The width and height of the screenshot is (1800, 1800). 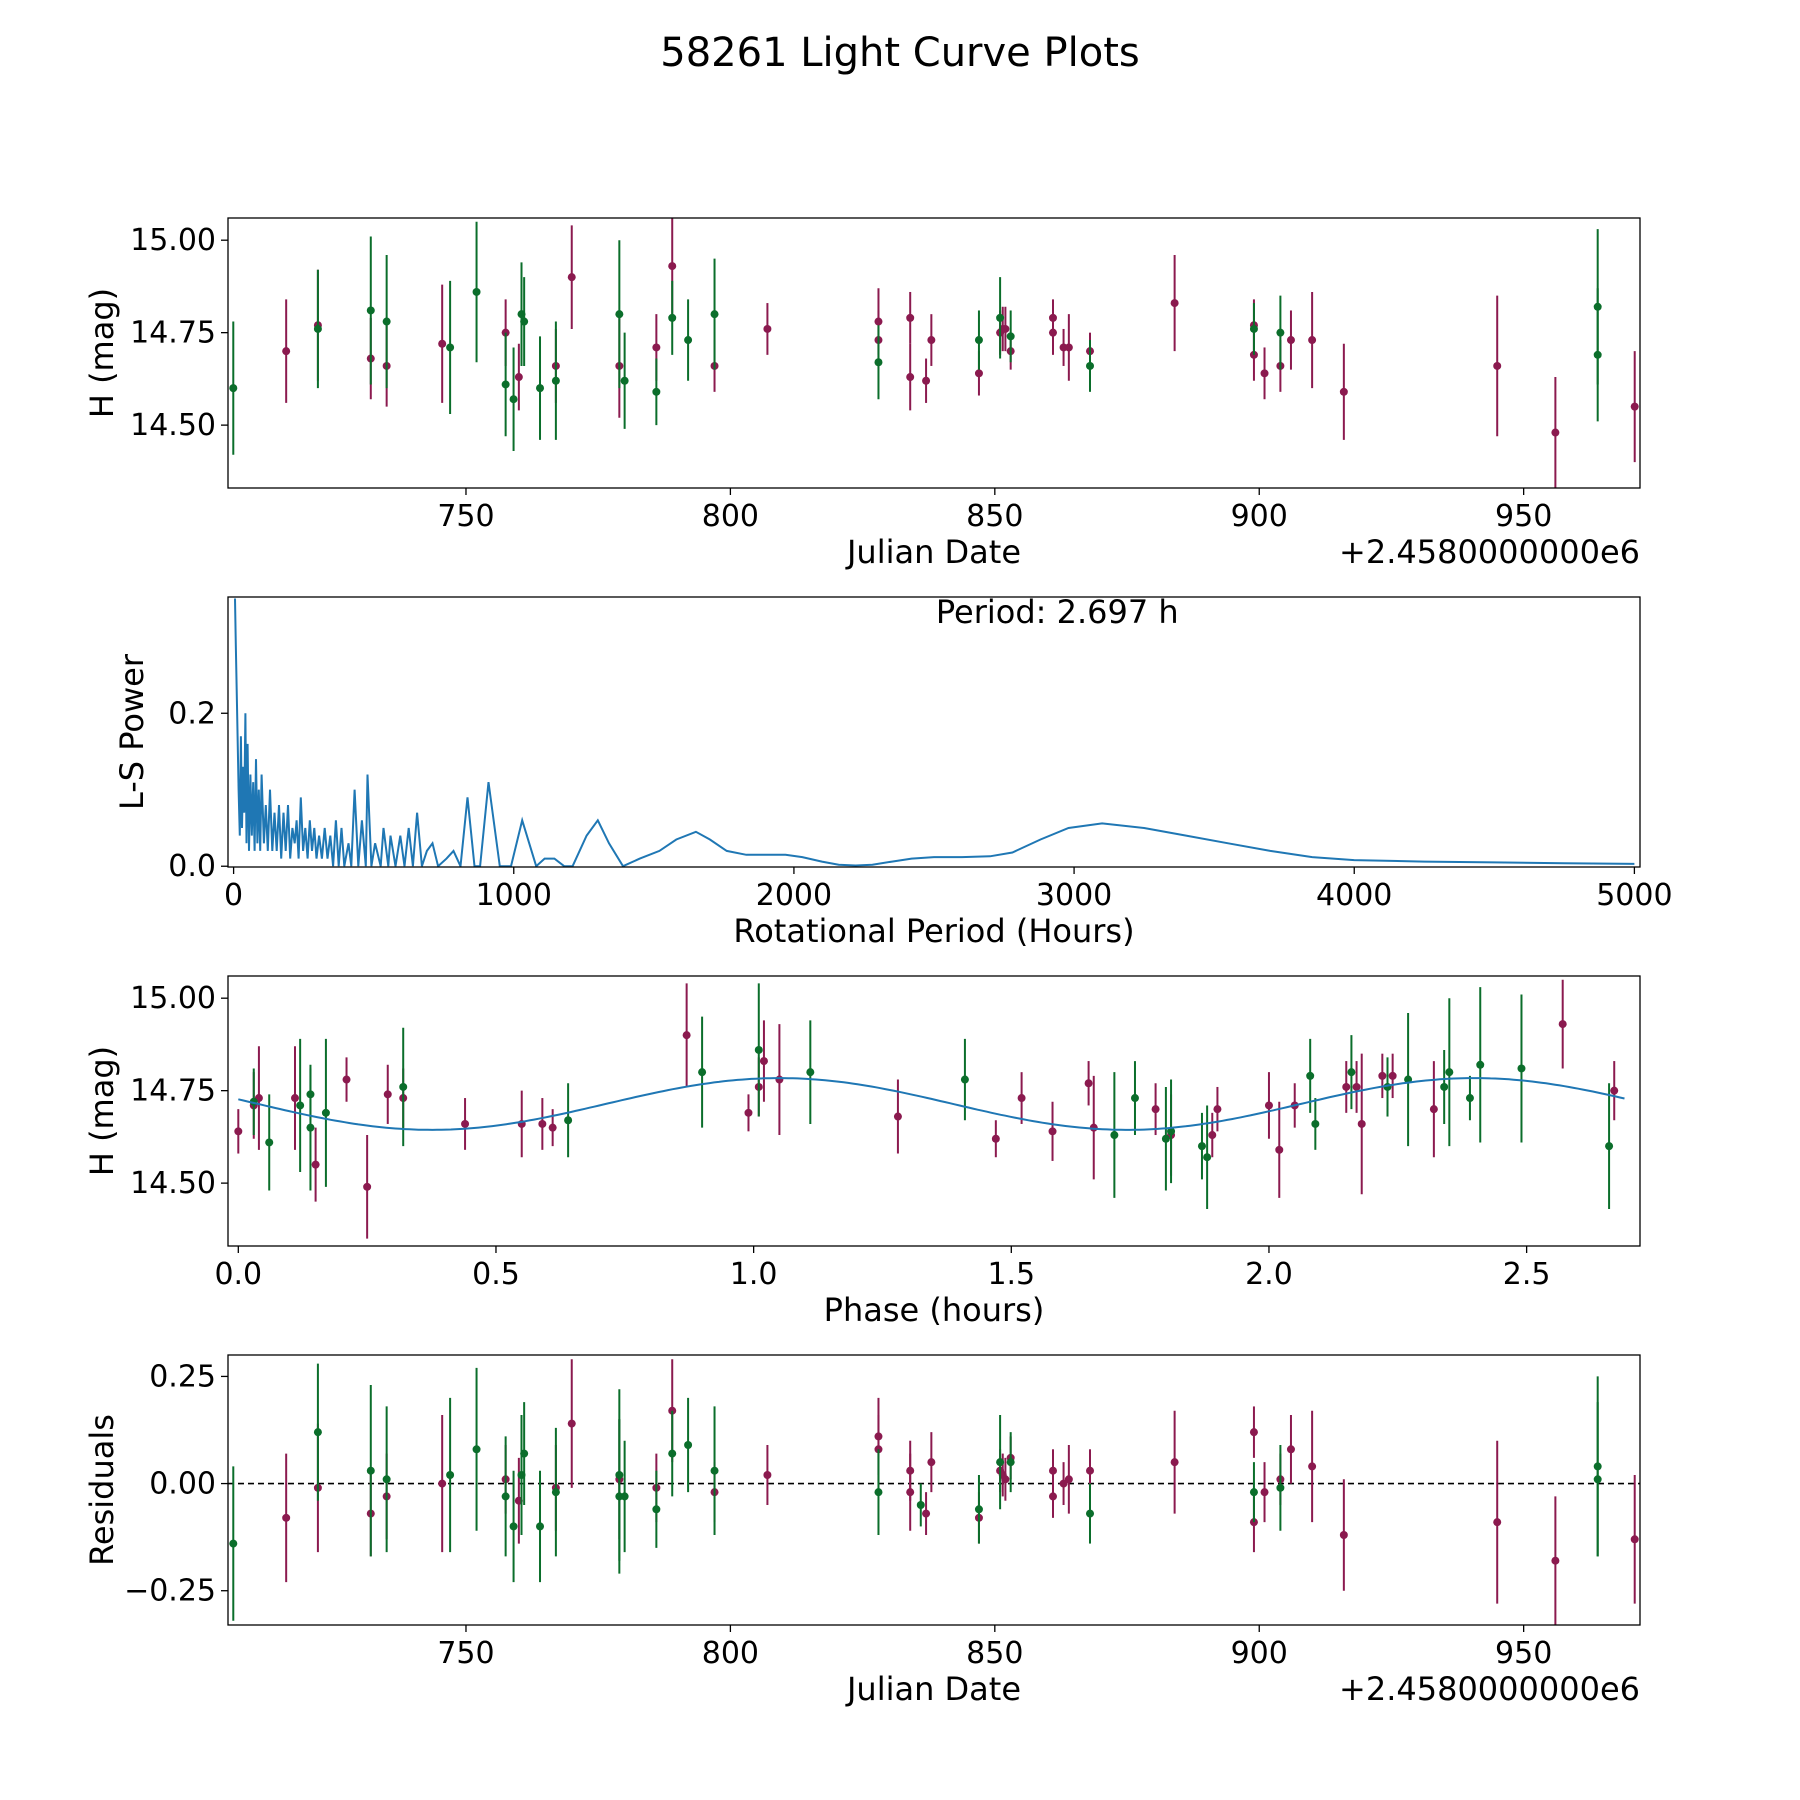 What do you see at coordinates (102, 1490) in the screenshot?
I see `y-axis-label: Residuals` at bounding box center [102, 1490].